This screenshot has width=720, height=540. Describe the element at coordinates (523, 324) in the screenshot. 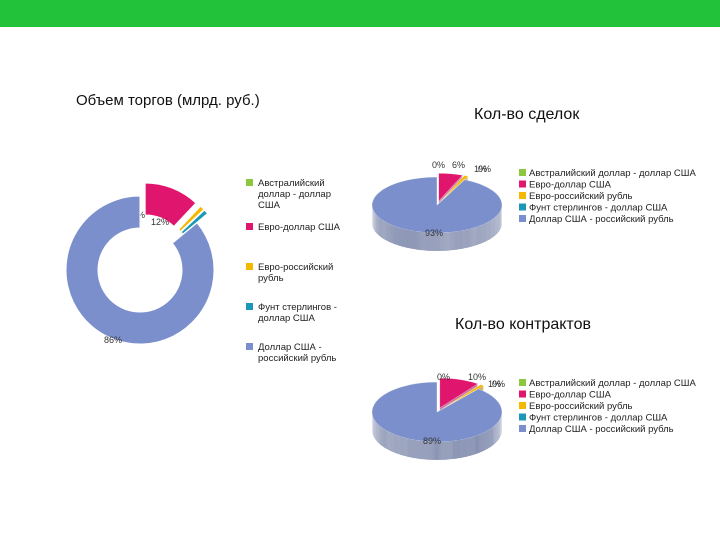

I see `chart-title-contracts: Кол-во контрактов` at that location.